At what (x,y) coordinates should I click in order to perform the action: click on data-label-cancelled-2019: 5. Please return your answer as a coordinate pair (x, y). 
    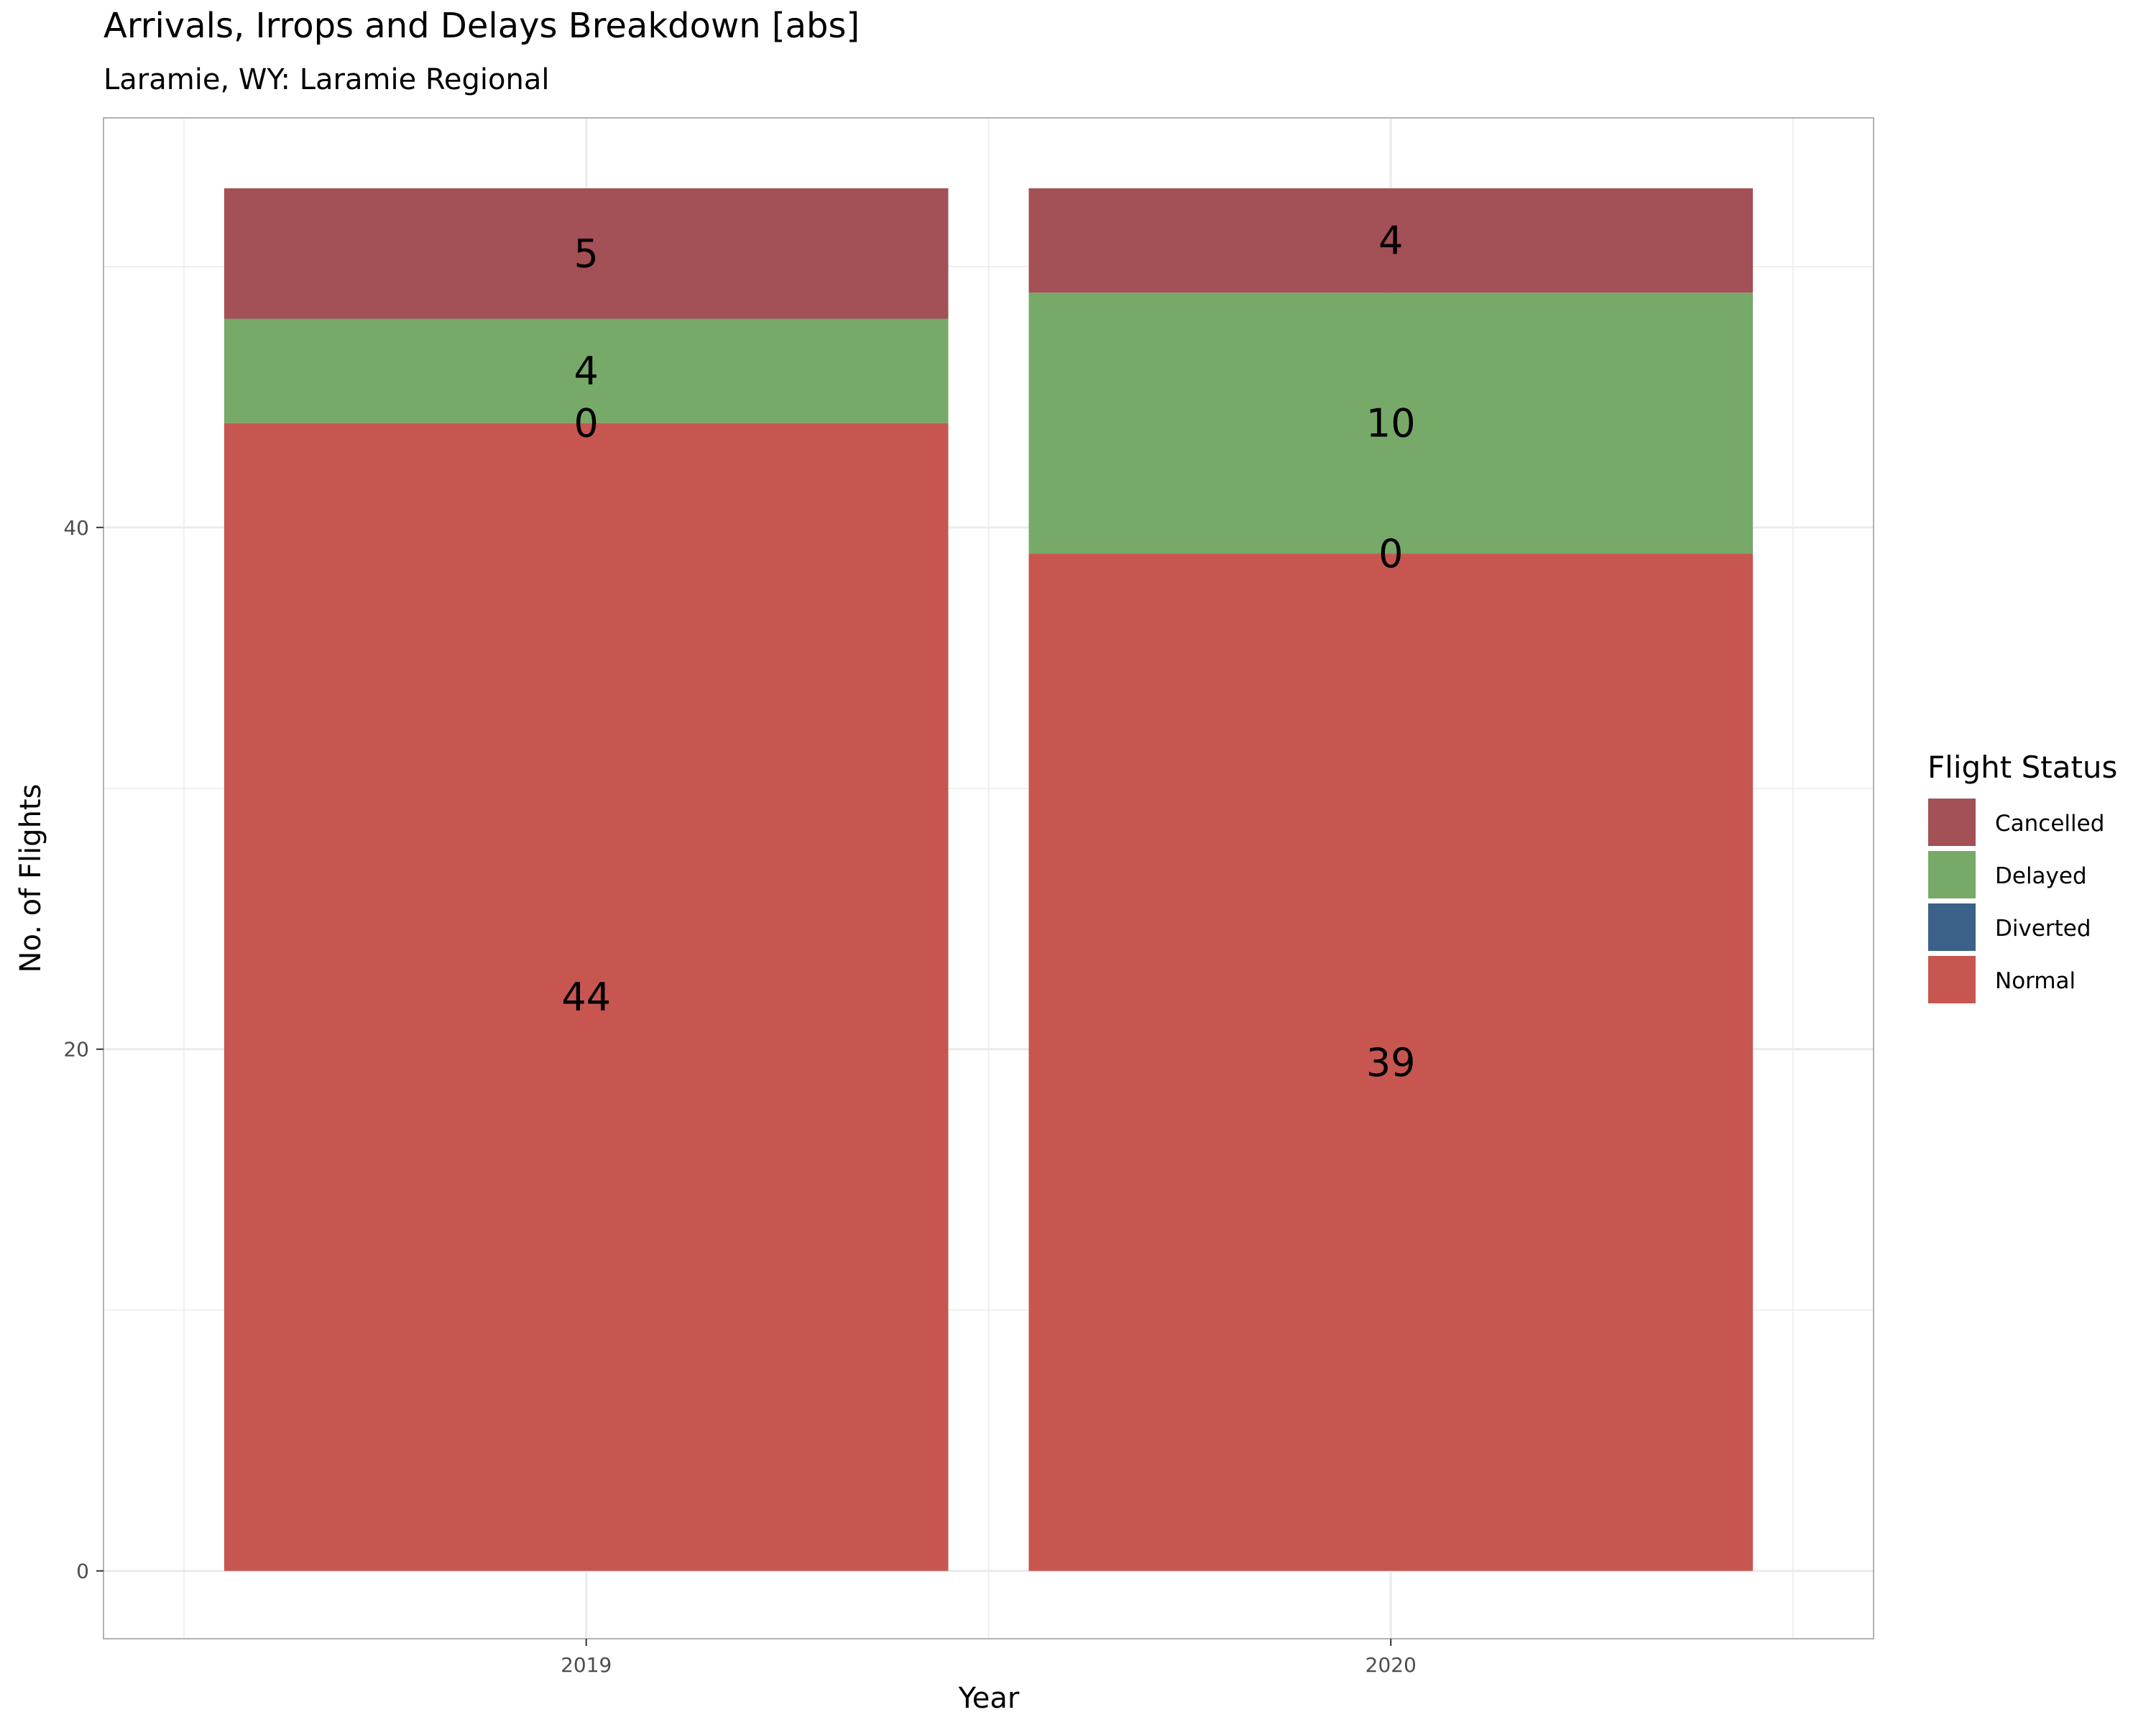
    Looking at the image, I should click on (586, 254).